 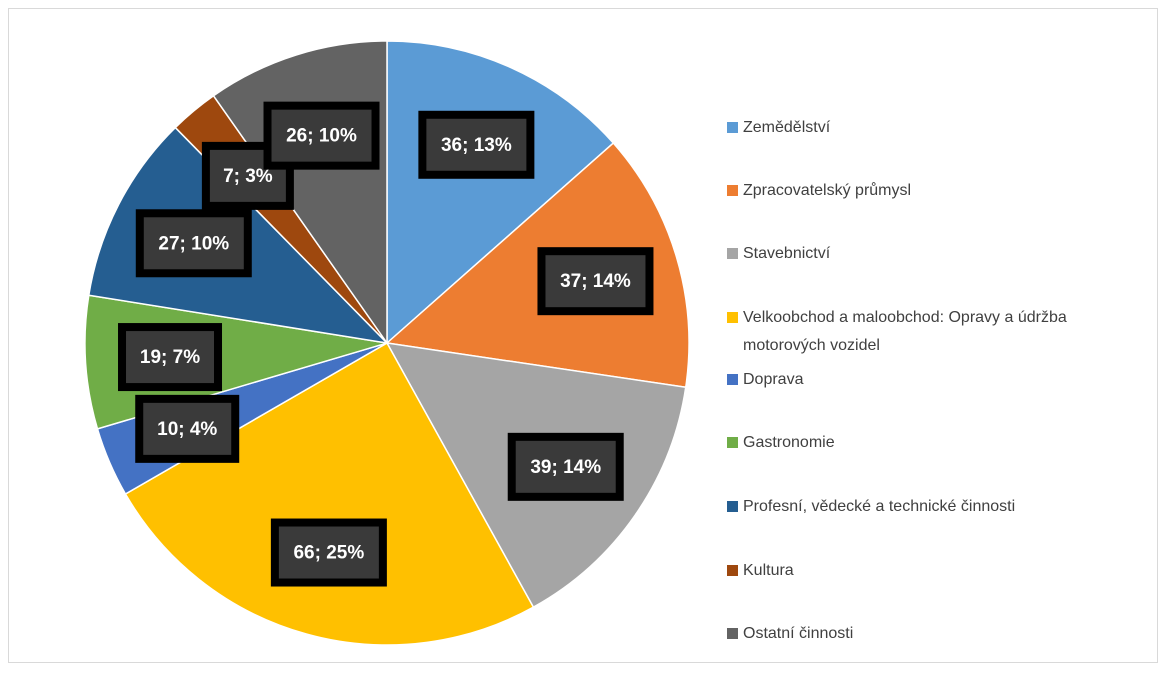 I want to click on legend-label: Gastronomie, so click(x=789, y=442).